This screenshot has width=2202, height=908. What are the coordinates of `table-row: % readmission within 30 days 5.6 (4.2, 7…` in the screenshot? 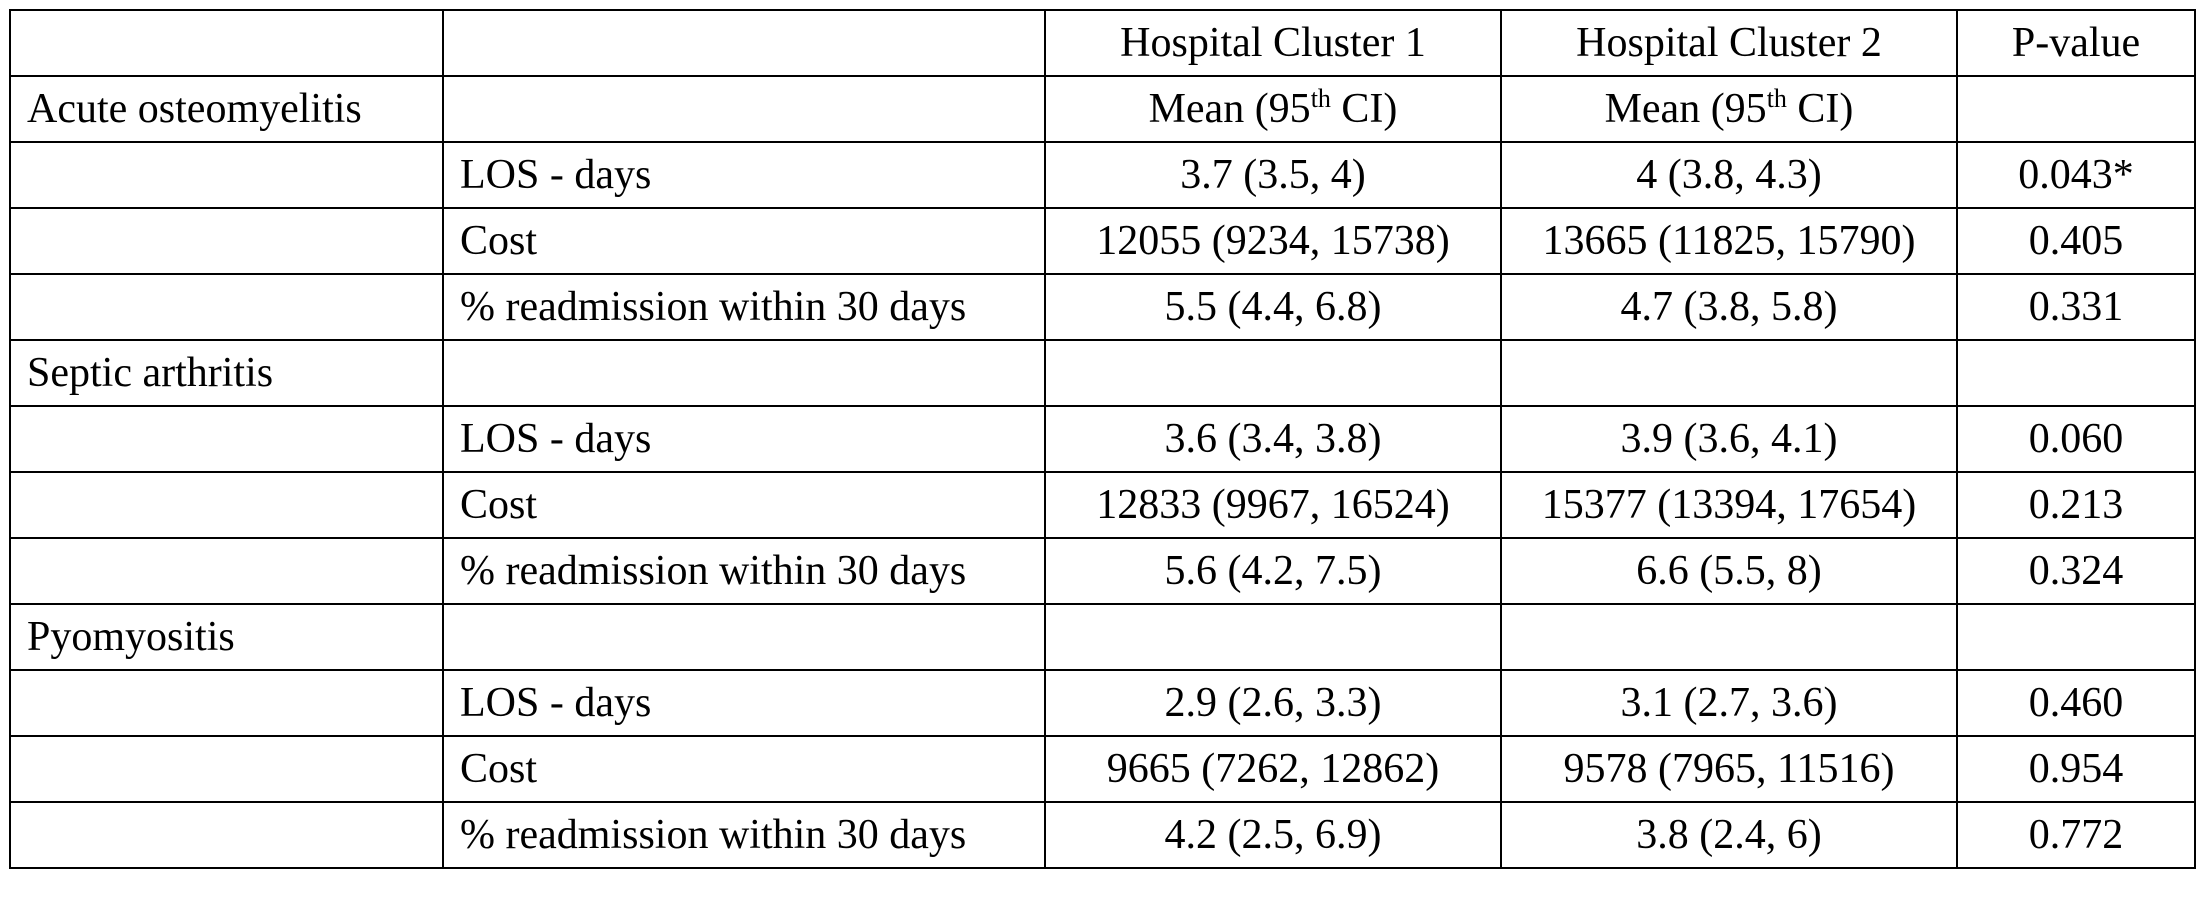 It's located at (1102, 571).